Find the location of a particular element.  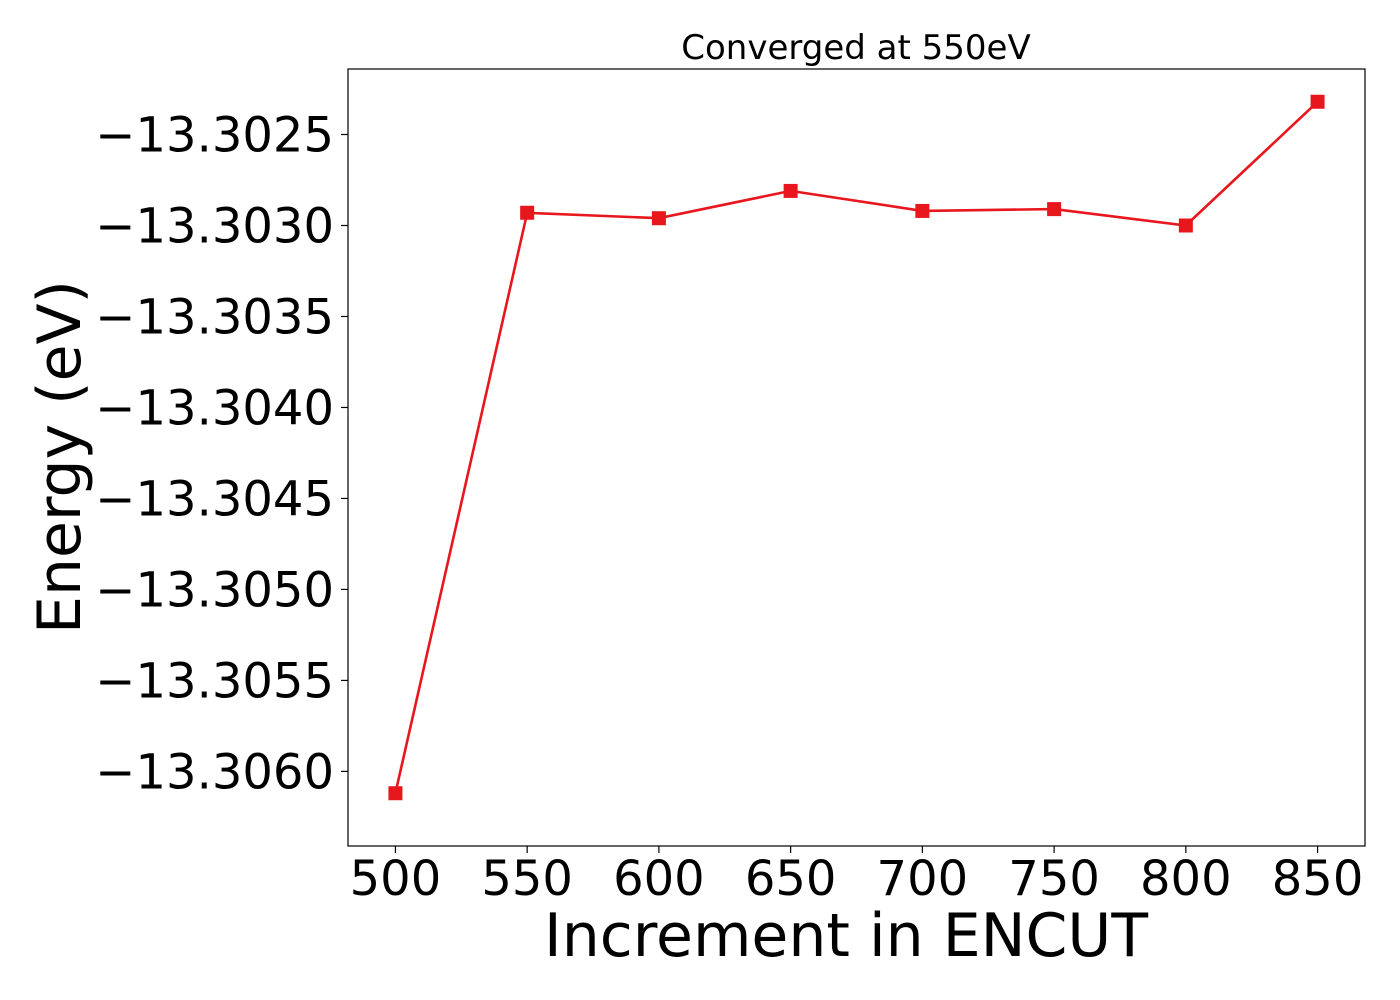

x-tick-label: 750 is located at coordinates (1054, 879).